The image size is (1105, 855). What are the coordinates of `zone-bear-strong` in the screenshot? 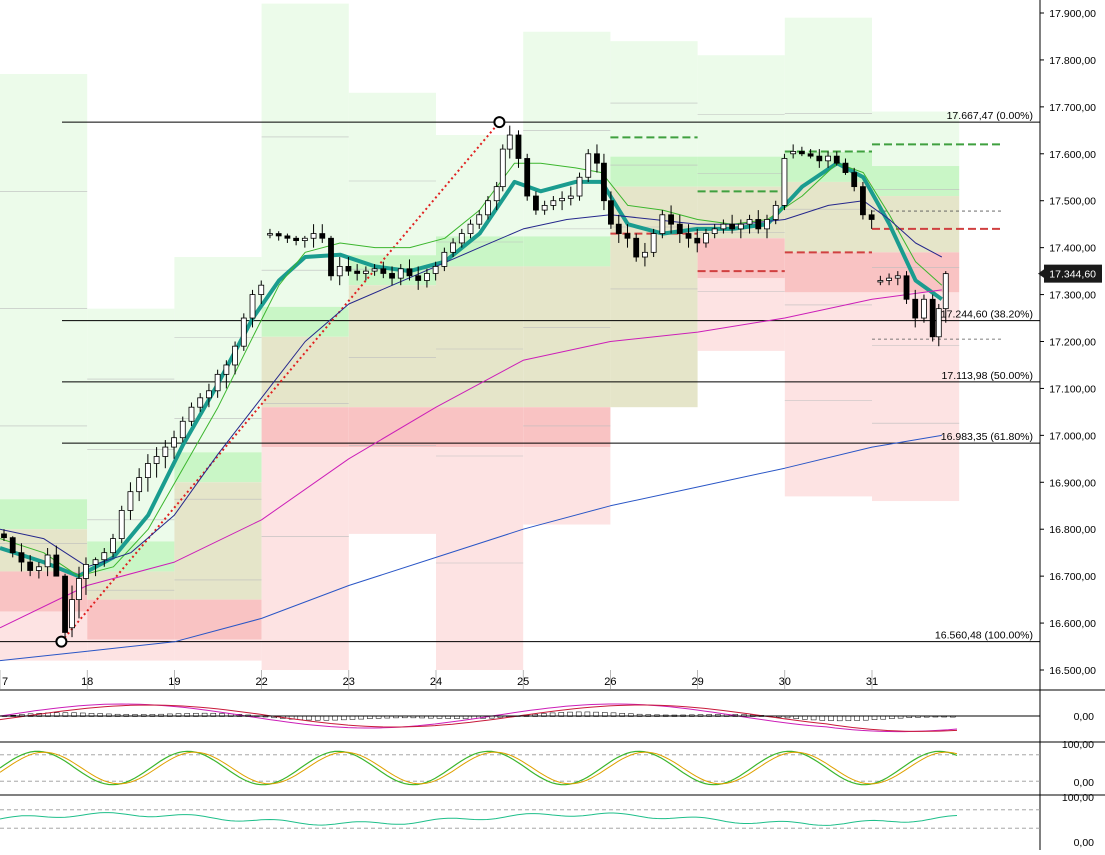 It's located at (218, 619).